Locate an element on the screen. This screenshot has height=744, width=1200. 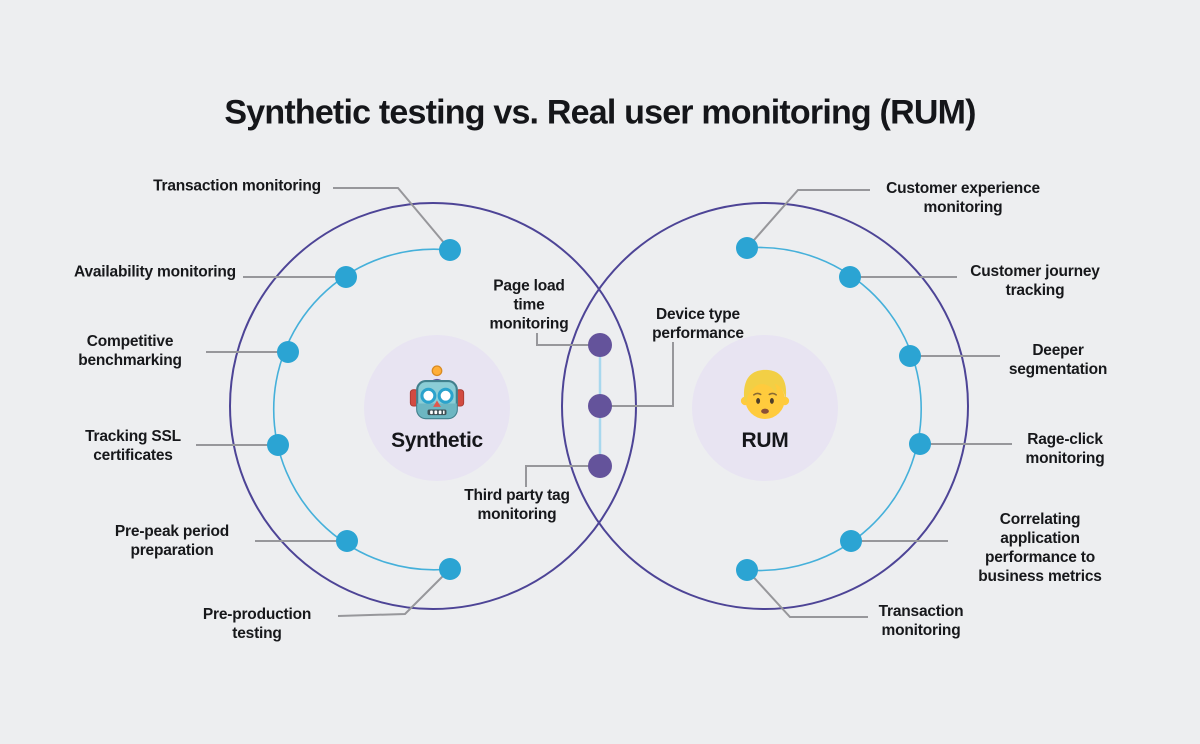
connector-transaction-monitoring-right is located at coordinates (807, 593).